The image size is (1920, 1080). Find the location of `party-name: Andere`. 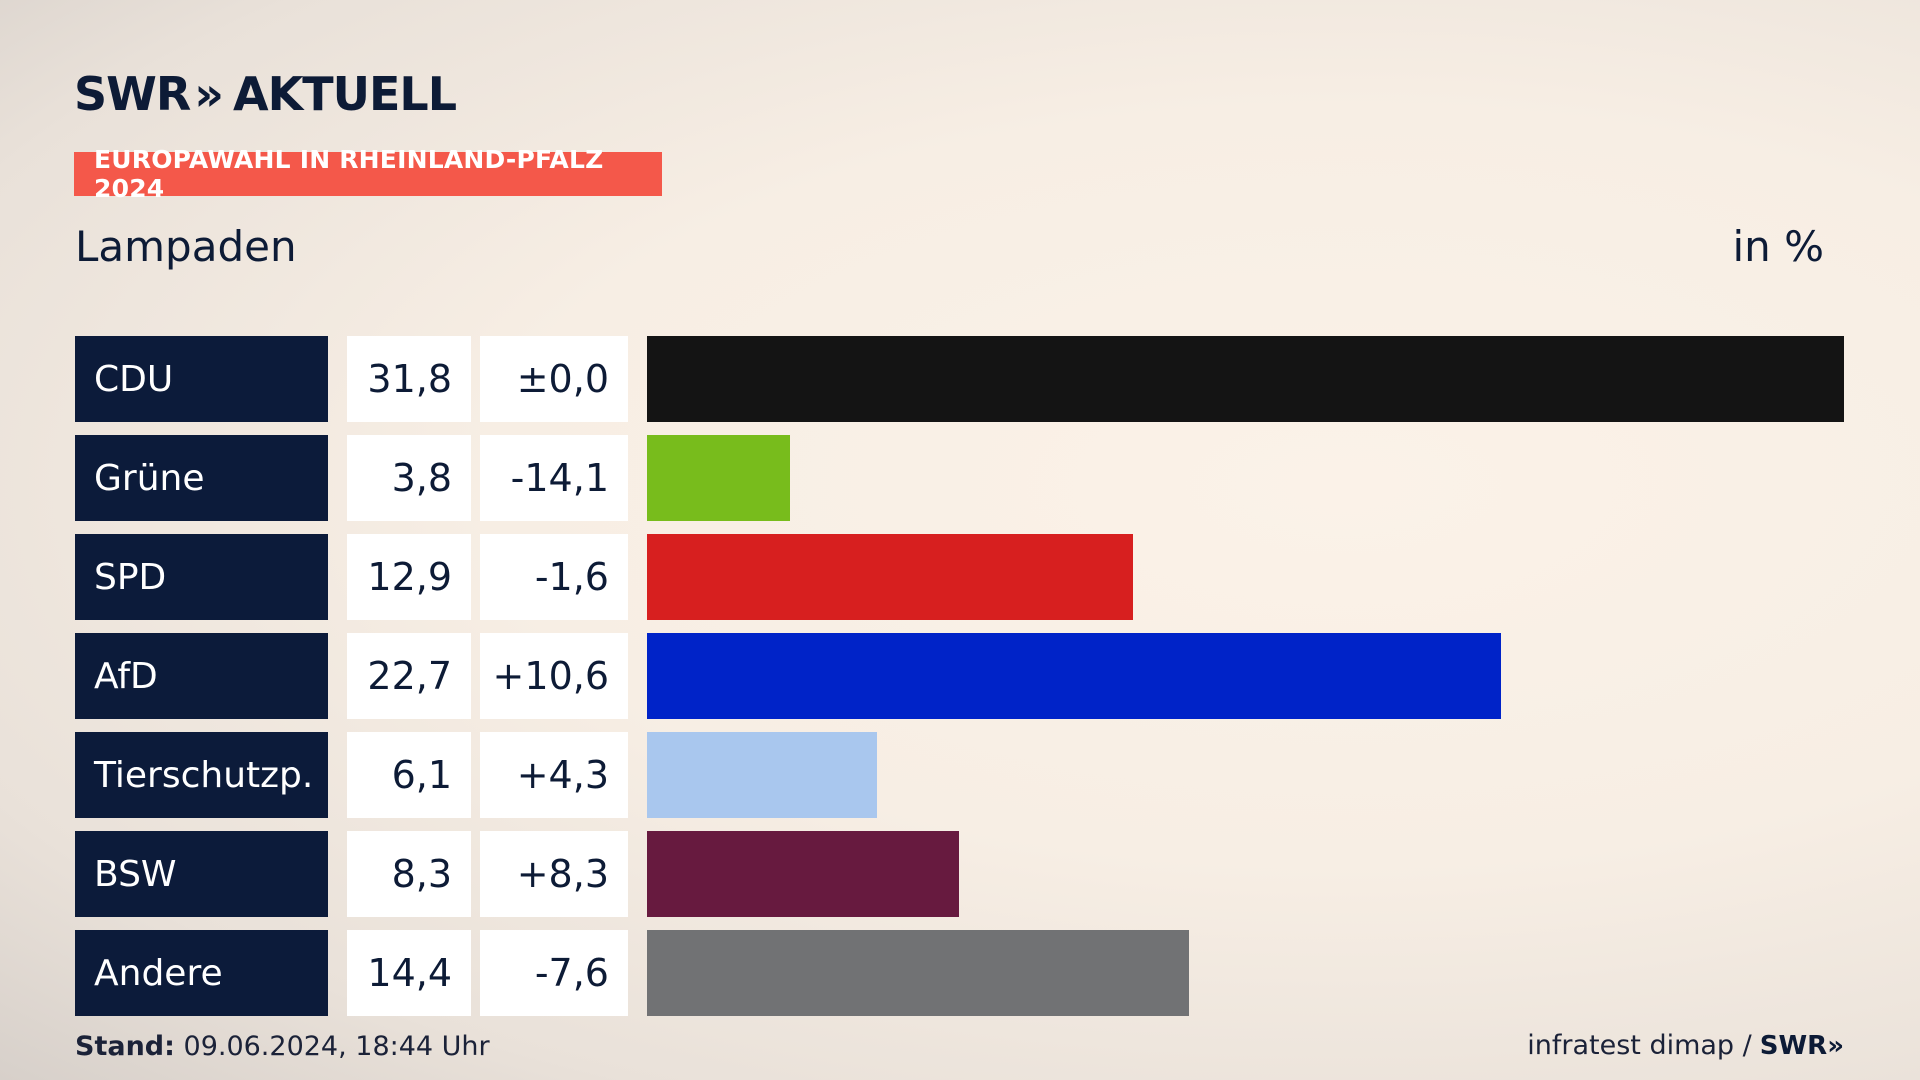

party-name: Andere is located at coordinates (201, 973).